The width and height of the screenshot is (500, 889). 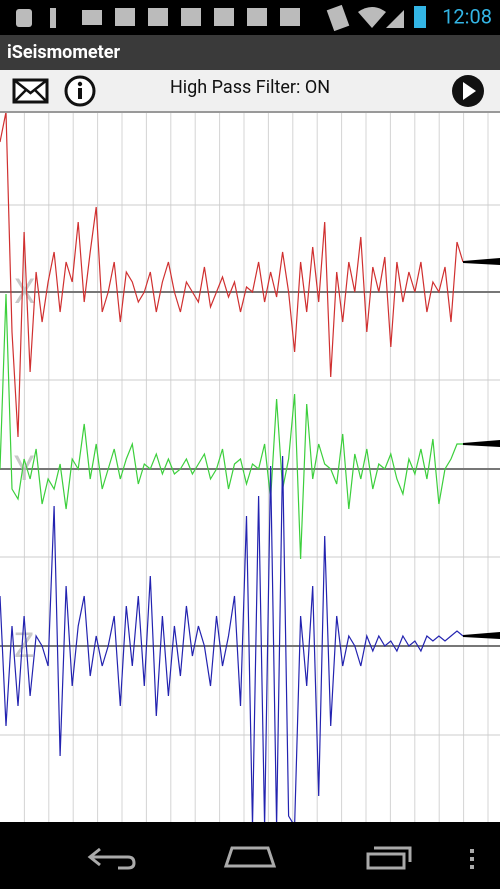 I want to click on back-button, so click(x=111, y=858).